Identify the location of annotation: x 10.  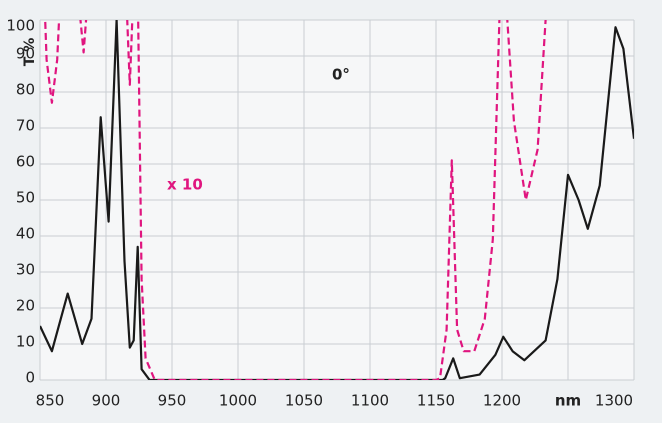
(185, 185).